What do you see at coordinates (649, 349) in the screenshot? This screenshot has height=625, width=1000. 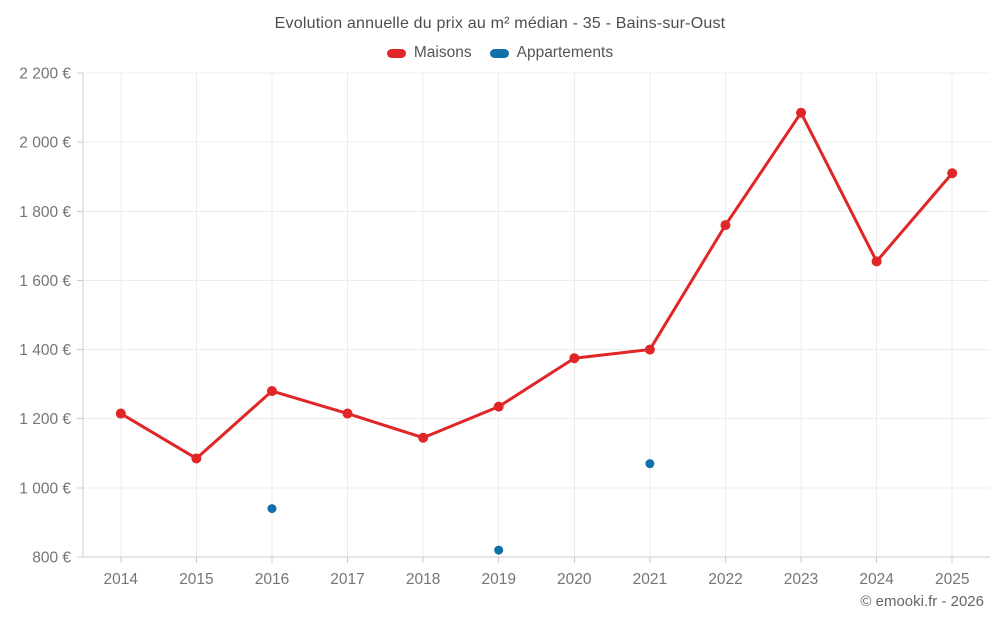 I see `data-point-maisons-2021` at bounding box center [649, 349].